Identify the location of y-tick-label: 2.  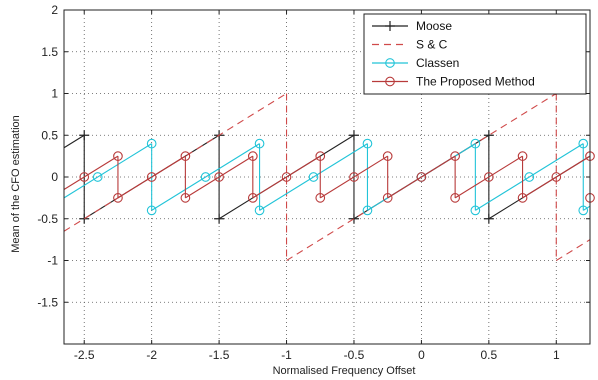
(54, 10).